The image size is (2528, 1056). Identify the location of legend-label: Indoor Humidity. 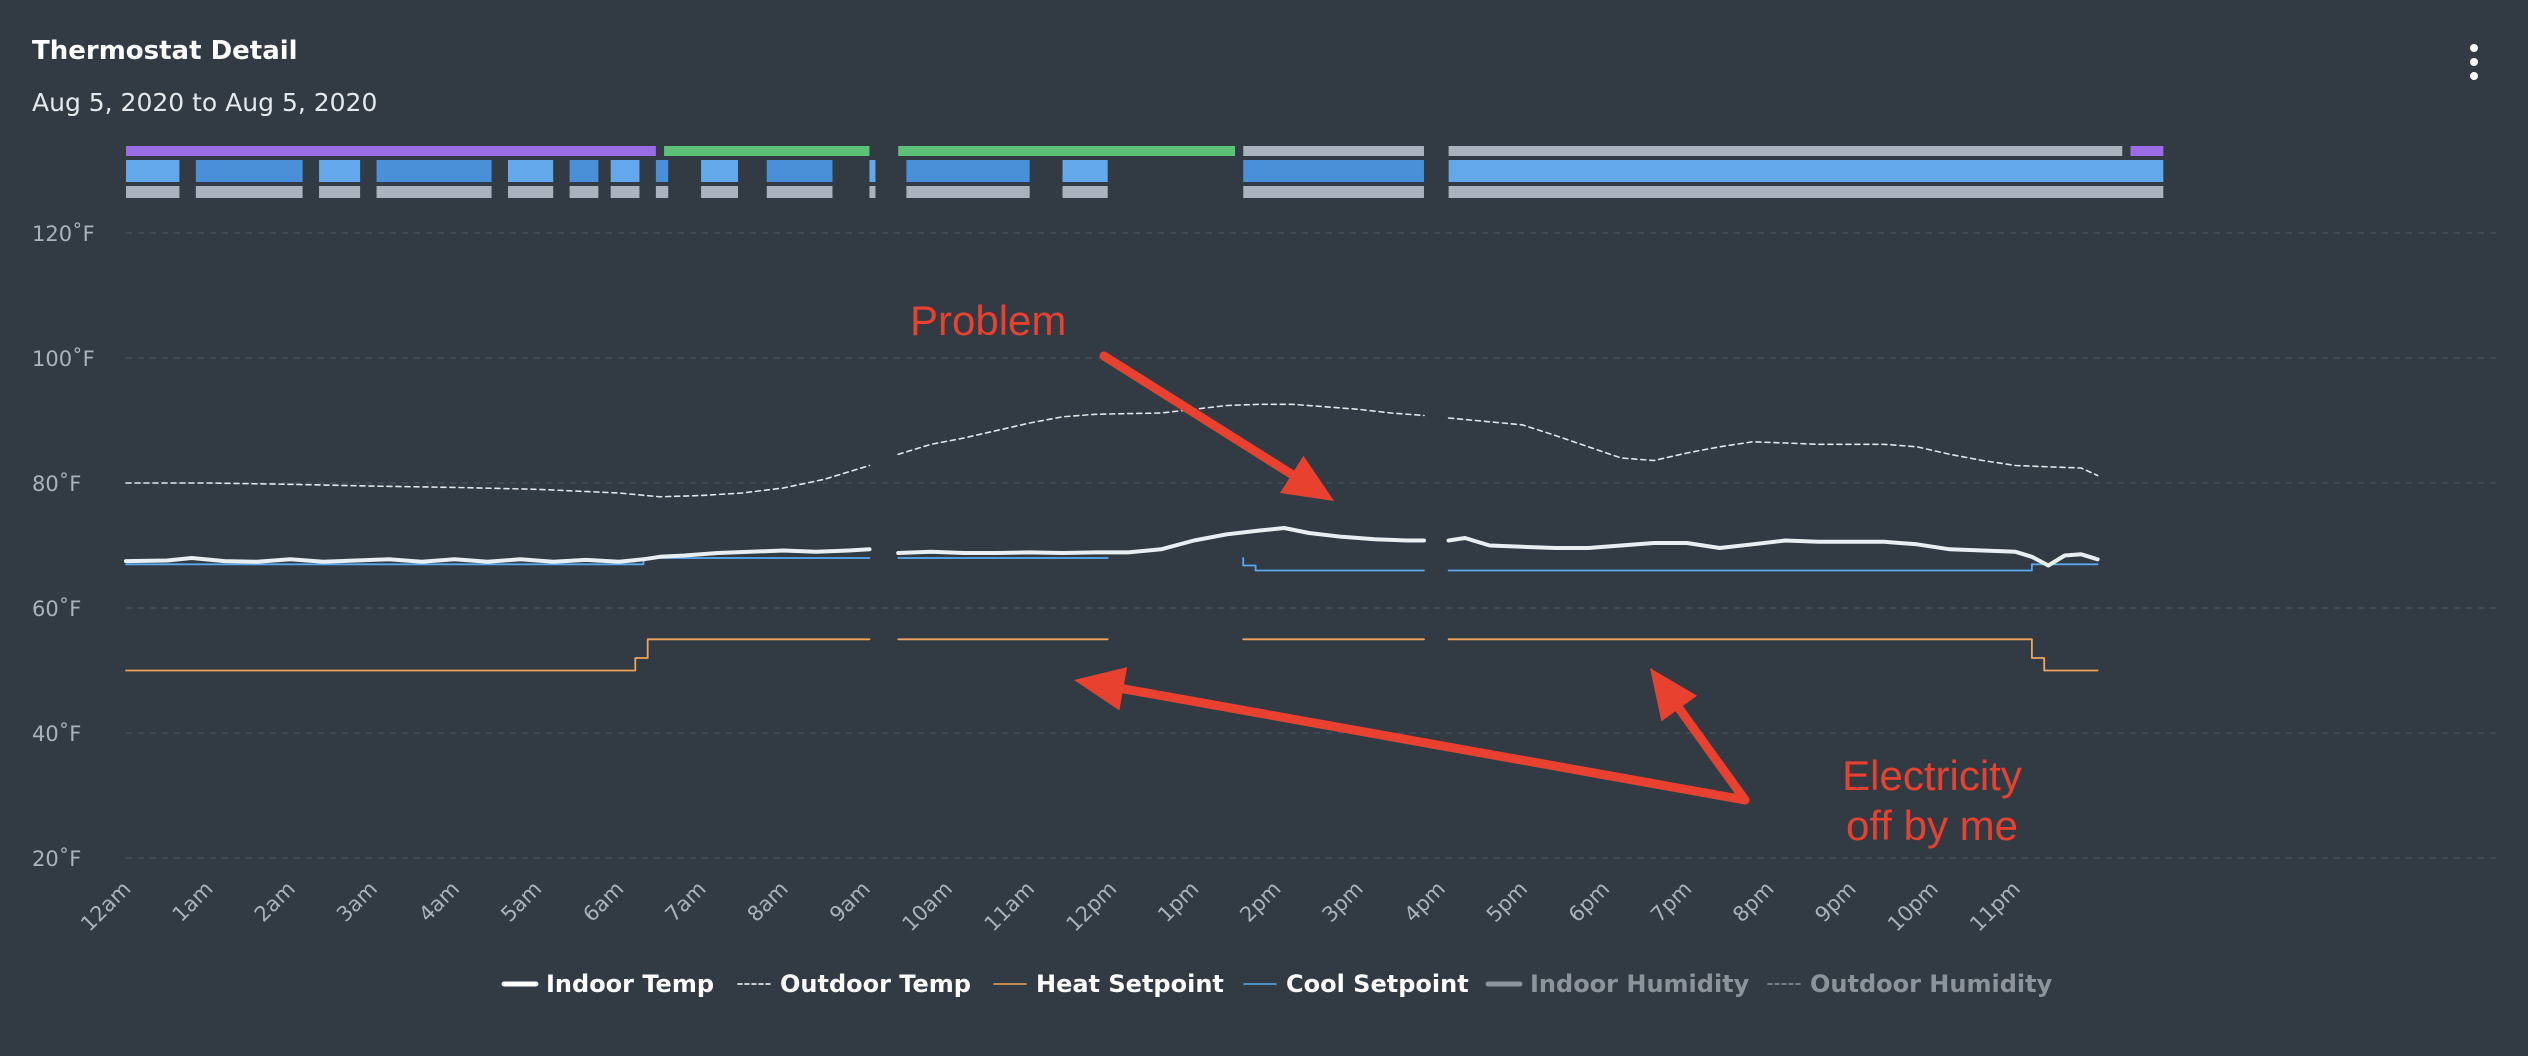
(1640, 984).